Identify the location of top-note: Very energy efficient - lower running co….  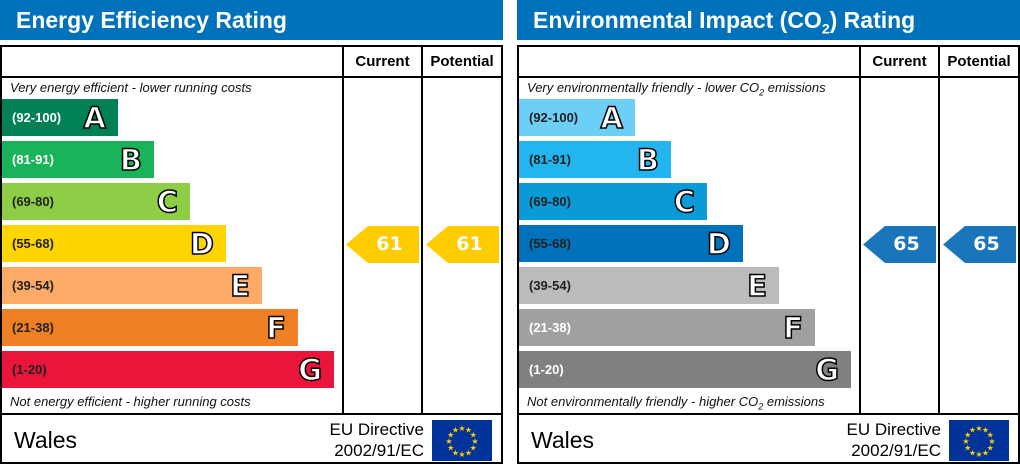
(131, 87).